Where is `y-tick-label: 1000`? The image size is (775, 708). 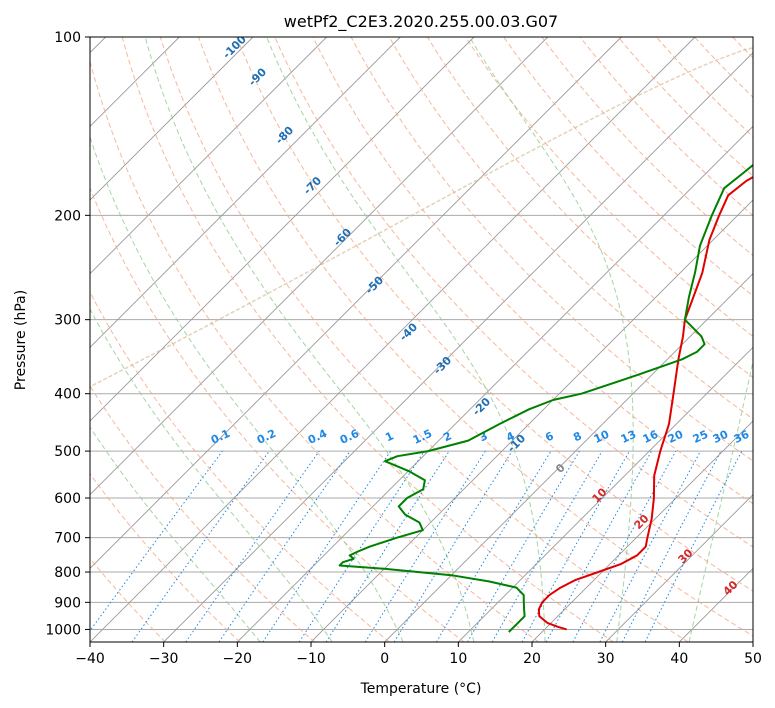 y-tick-label: 1000 is located at coordinates (63, 630).